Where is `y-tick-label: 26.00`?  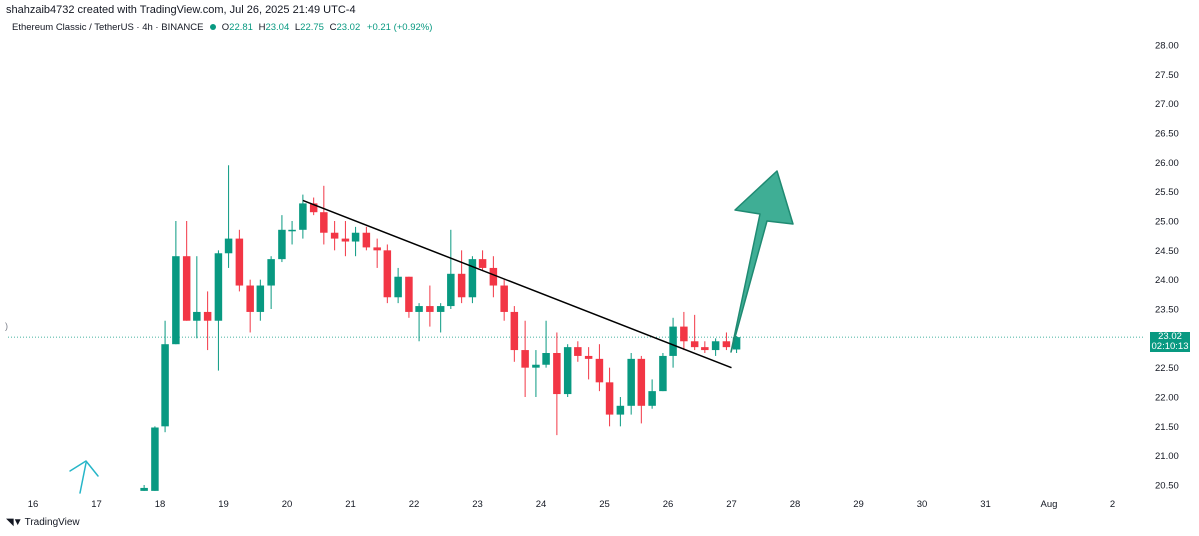 y-tick-label: 26.00 is located at coordinates (1167, 163).